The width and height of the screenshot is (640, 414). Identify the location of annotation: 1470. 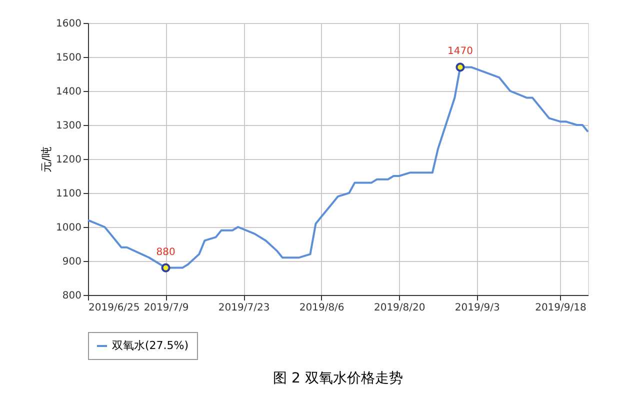
(460, 52).